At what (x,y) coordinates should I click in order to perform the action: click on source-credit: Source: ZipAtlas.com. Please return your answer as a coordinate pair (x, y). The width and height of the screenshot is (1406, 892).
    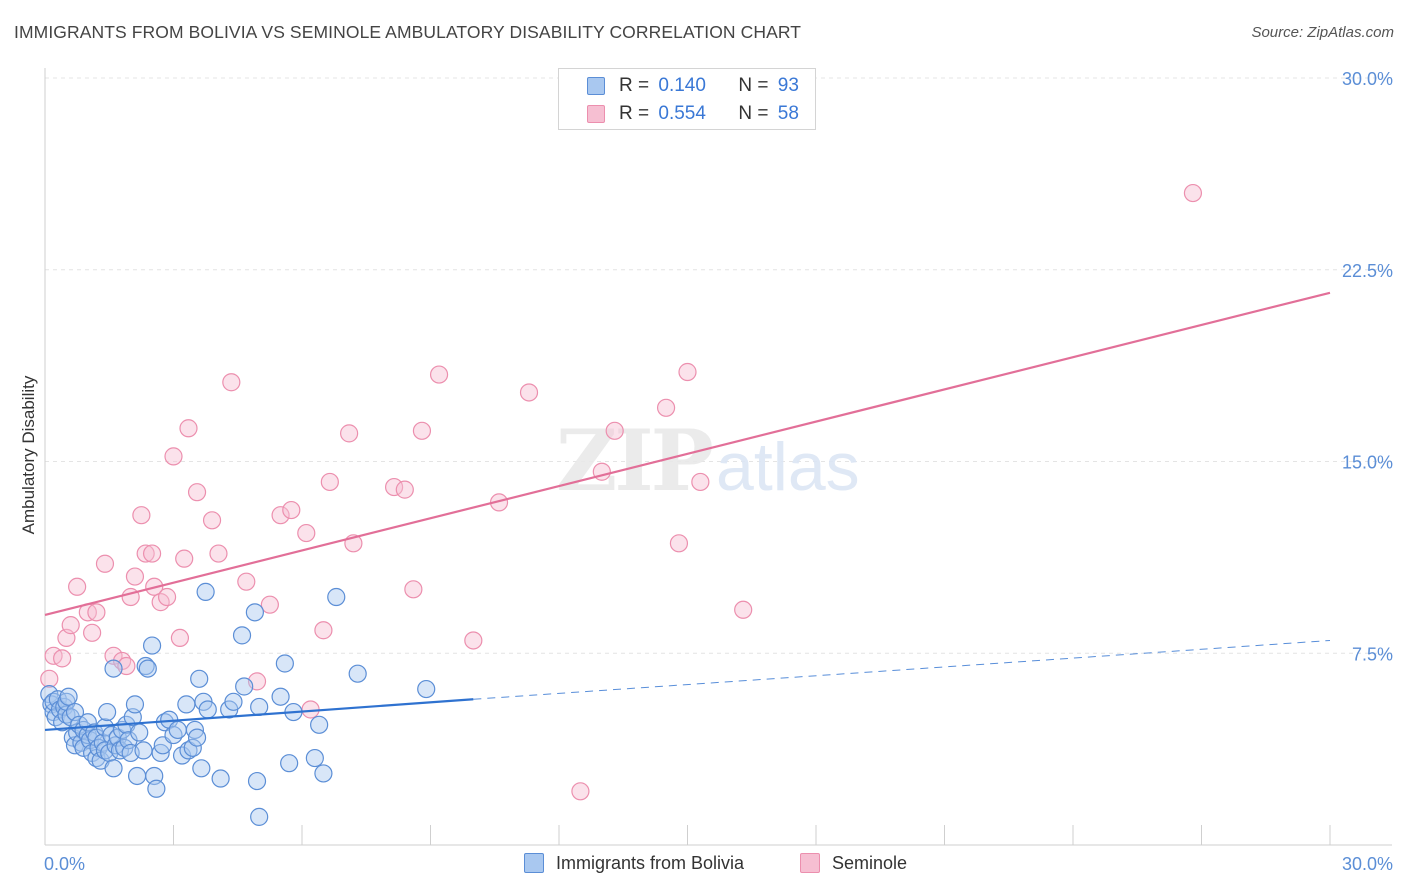
    Looking at the image, I should click on (1322, 32).